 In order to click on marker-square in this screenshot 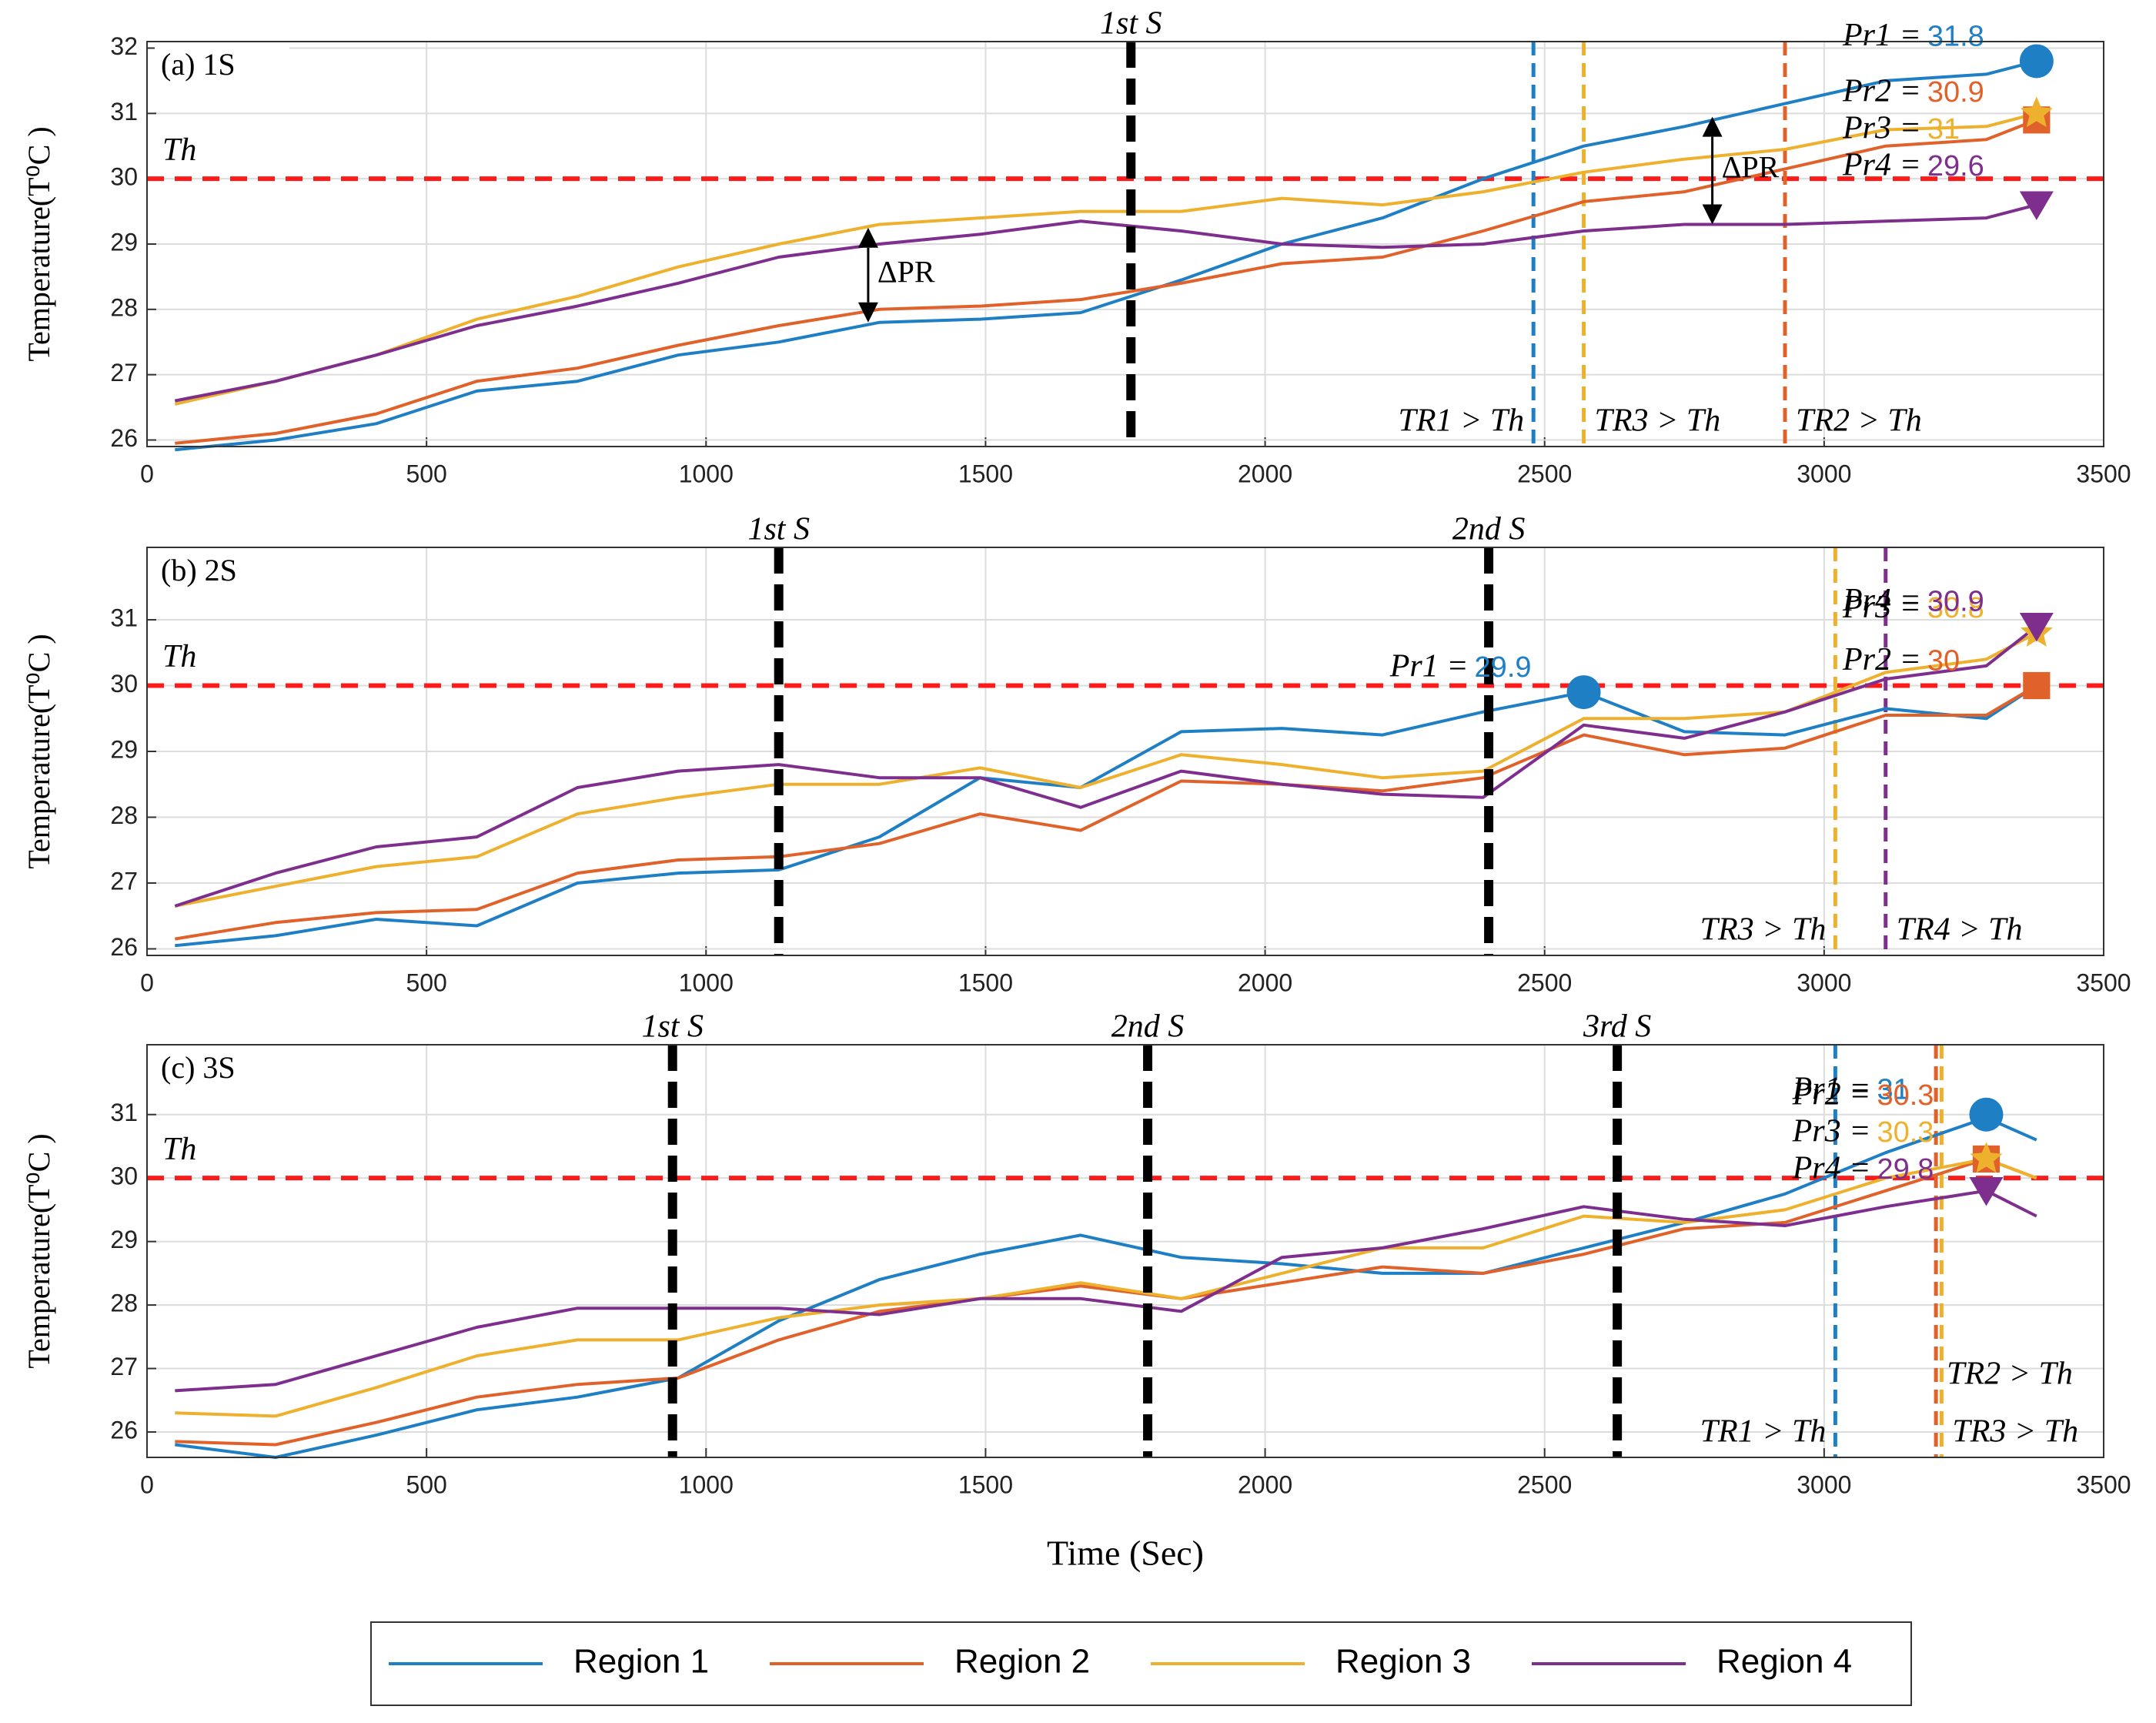, I will do `click(2037, 685)`.